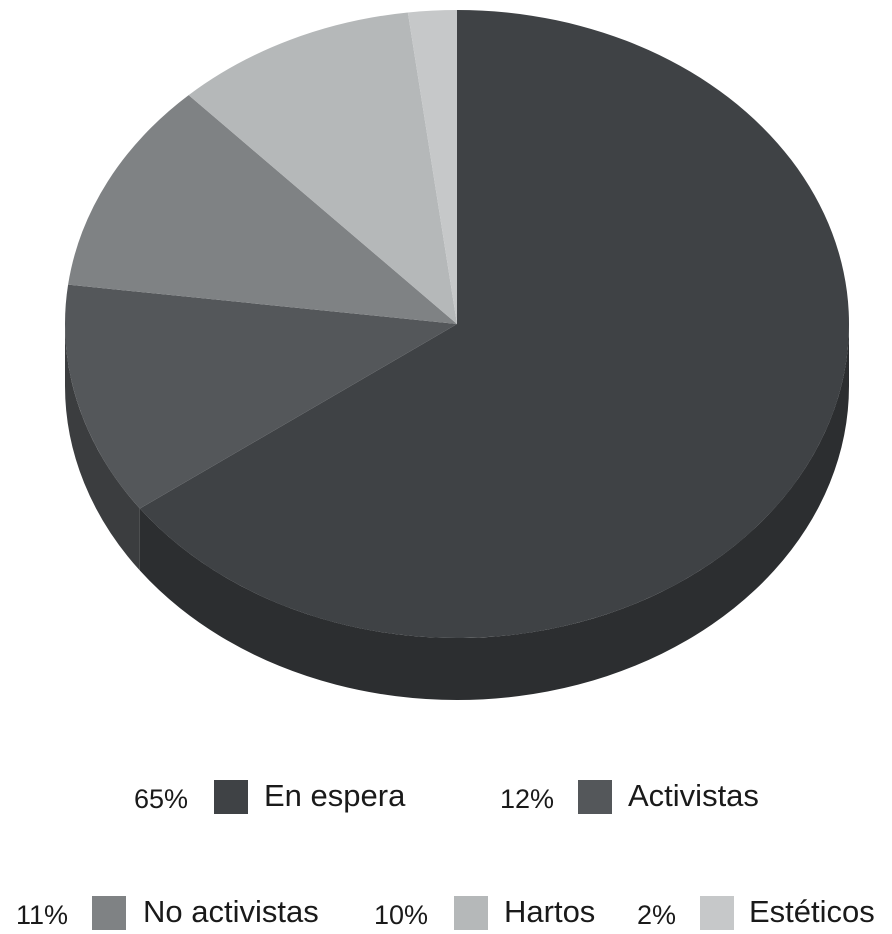 The height and width of the screenshot is (934, 892). I want to click on legend-label: No activistas, so click(231, 911).